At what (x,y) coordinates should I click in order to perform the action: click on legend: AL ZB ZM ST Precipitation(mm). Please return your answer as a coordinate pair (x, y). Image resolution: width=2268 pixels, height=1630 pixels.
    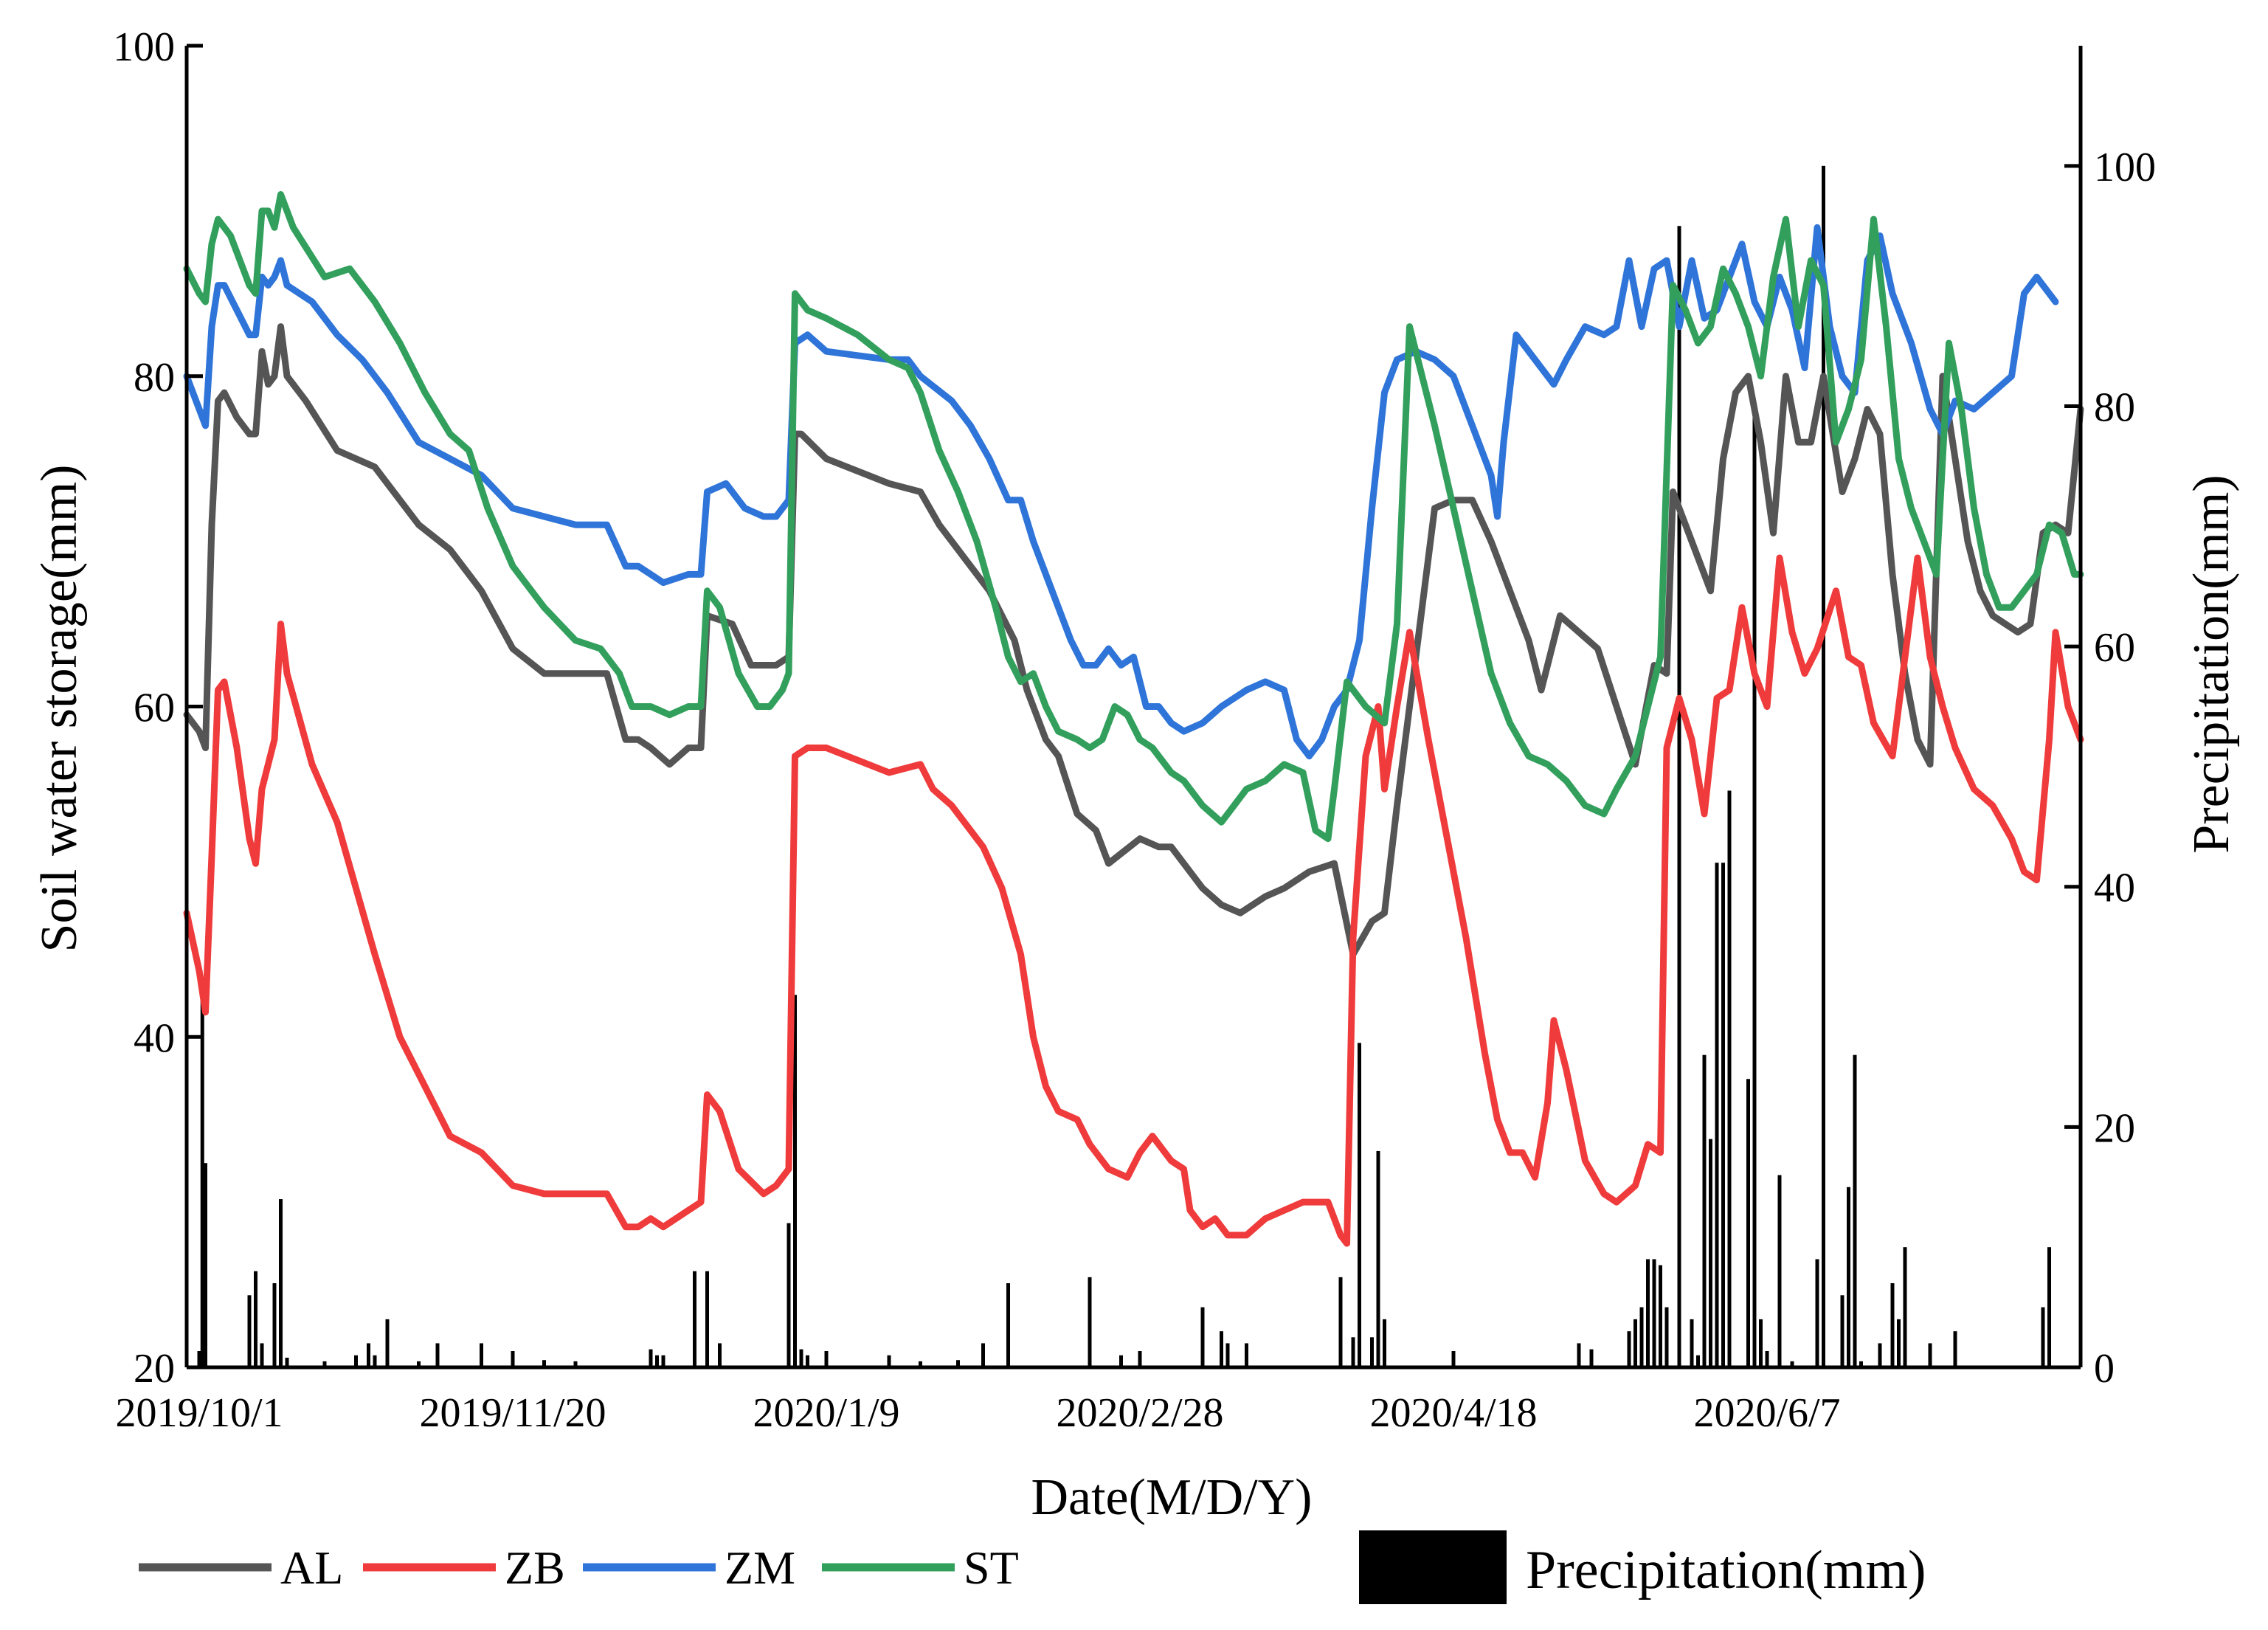
    Looking at the image, I should click on (1032, 1567).